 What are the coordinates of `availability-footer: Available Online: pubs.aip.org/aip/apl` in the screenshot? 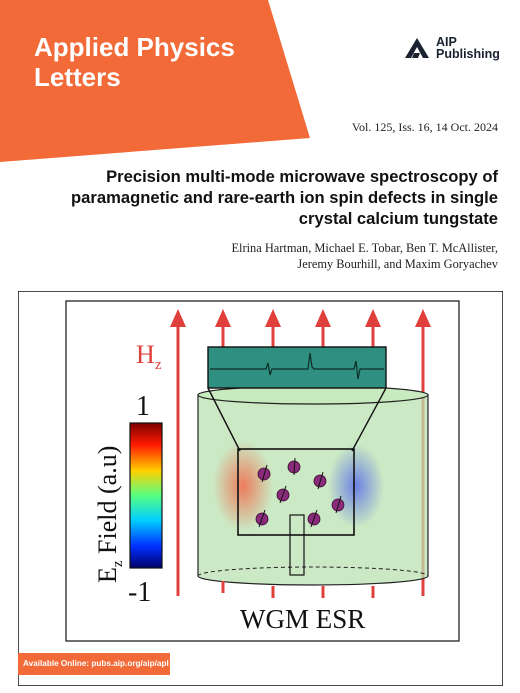 It's located at (94, 664).